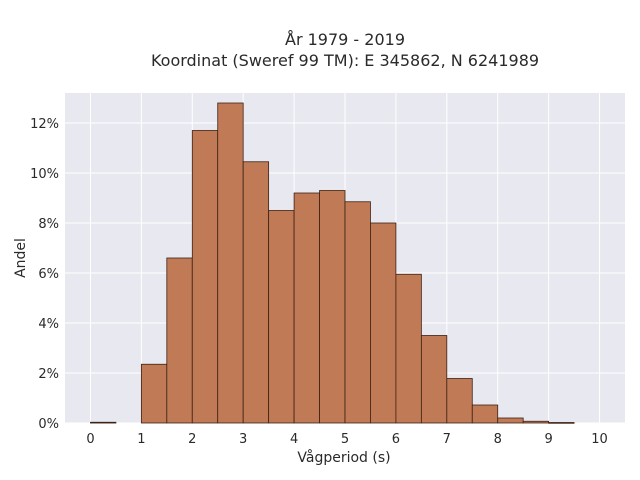  What do you see at coordinates (48, 374) in the screenshot?
I see `y-tick-label: 2%` at bounding box center [48, 374].